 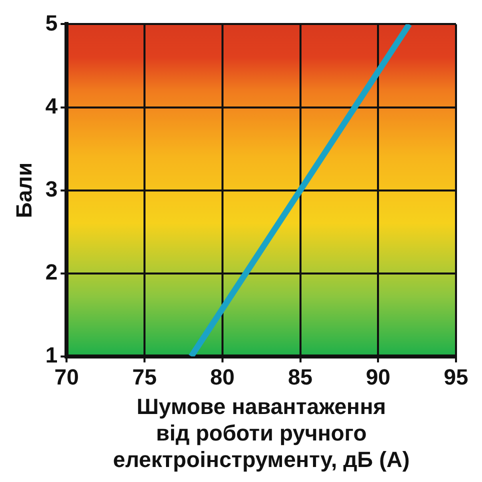 What do you see at coordinates (456, 377) in the screenshot?
I see `x-tick-label: 95` at bounding box center [456, 377].